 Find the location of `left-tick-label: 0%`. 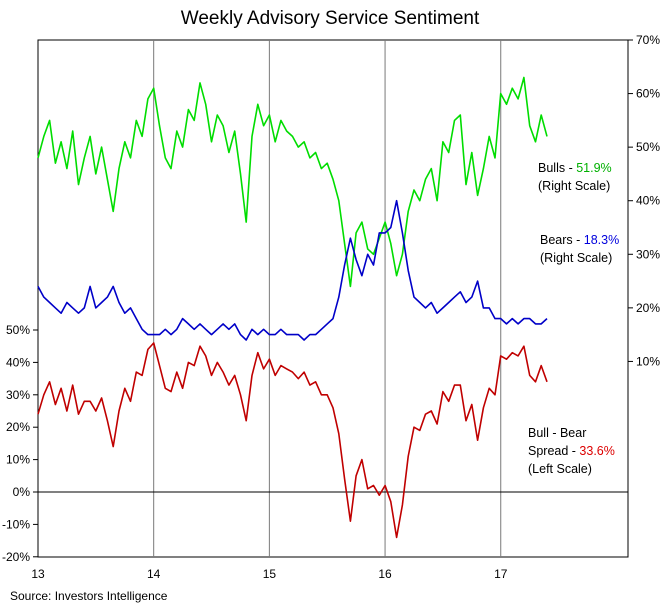

left-tick-label: 0% is located at coordinates (22, 492).